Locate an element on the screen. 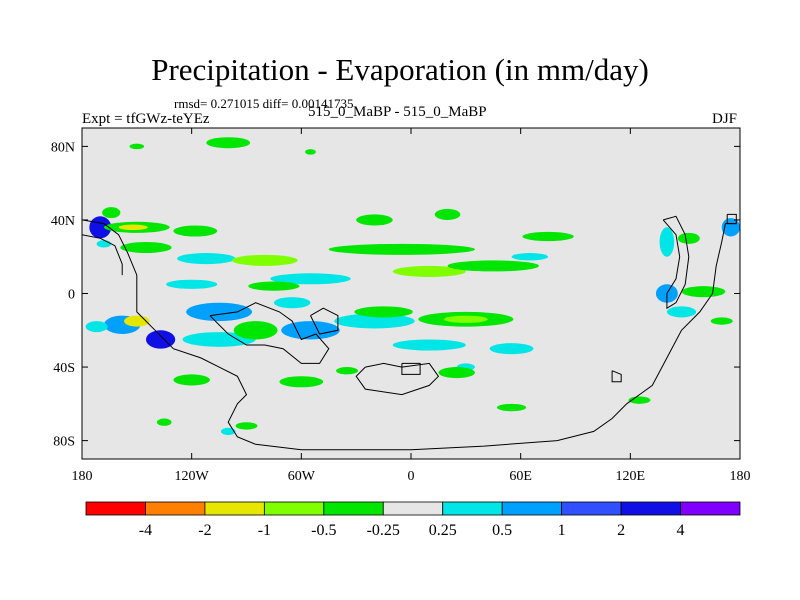 This screenshot has width=800, height=600. y-tick-label: 80S is located at coordinates (64, 442).